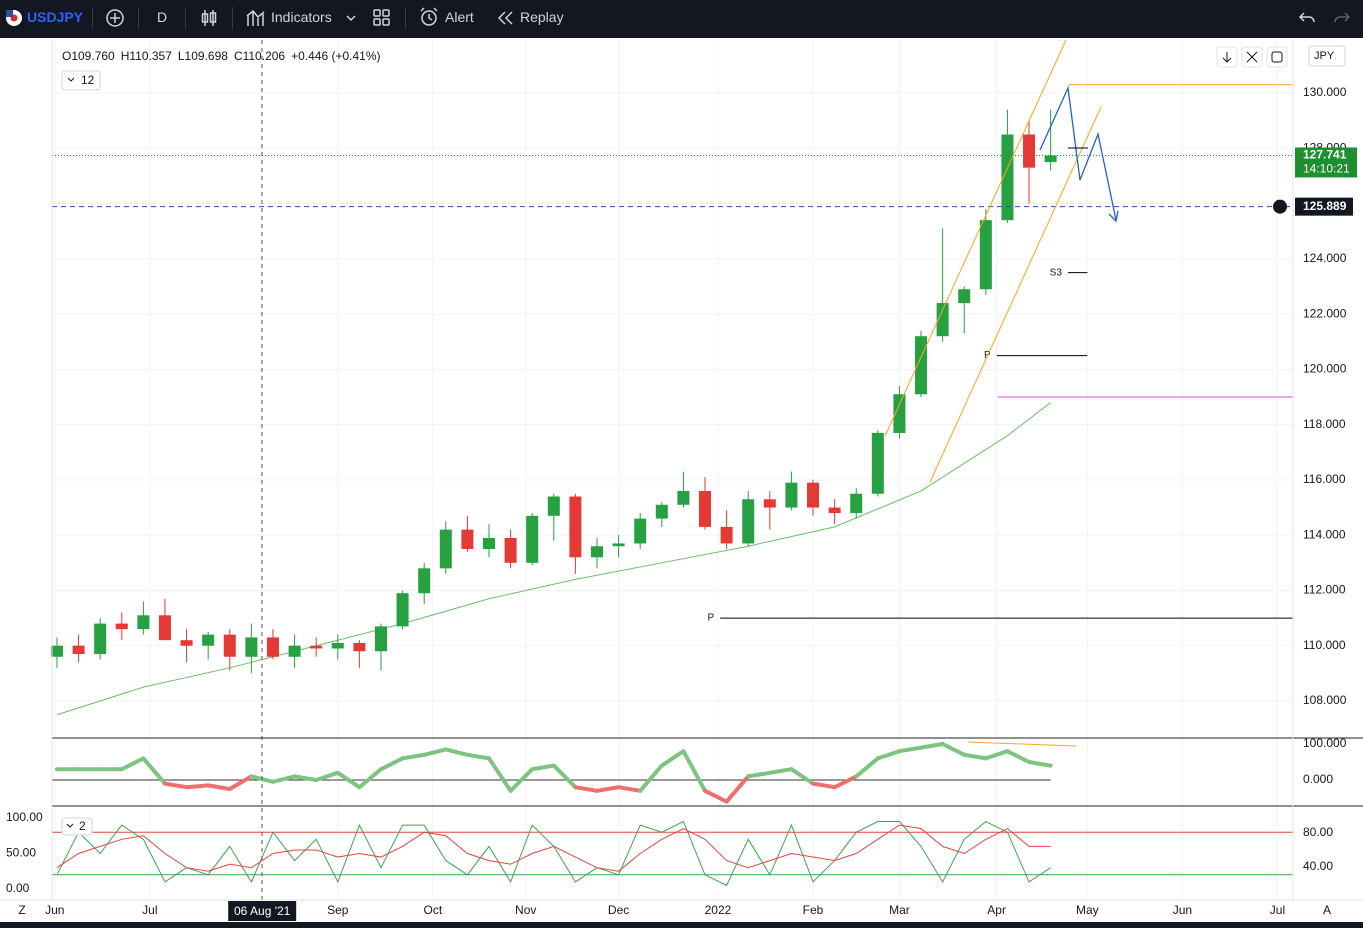  I want to click on crosshair-date: 06 Aug '21, so click(262, 911).